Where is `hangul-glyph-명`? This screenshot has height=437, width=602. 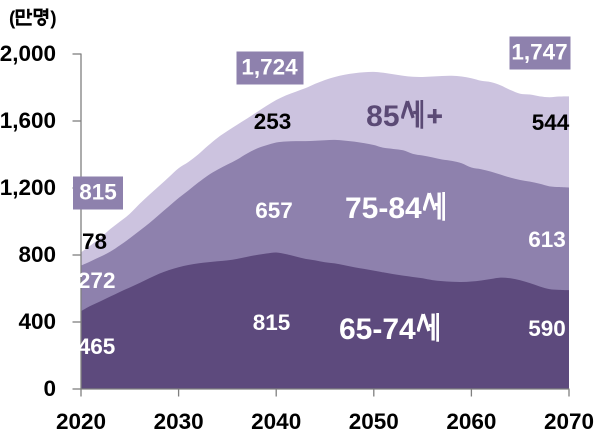
hangul-glyph-명 is located at coordinates (41, 17).